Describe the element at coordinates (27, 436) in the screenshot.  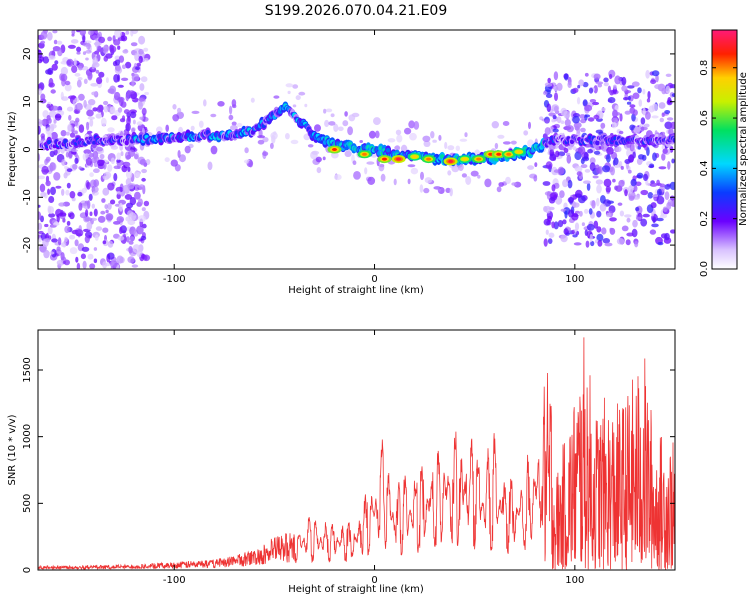
I see `y-tick-label: 1000` at that location.